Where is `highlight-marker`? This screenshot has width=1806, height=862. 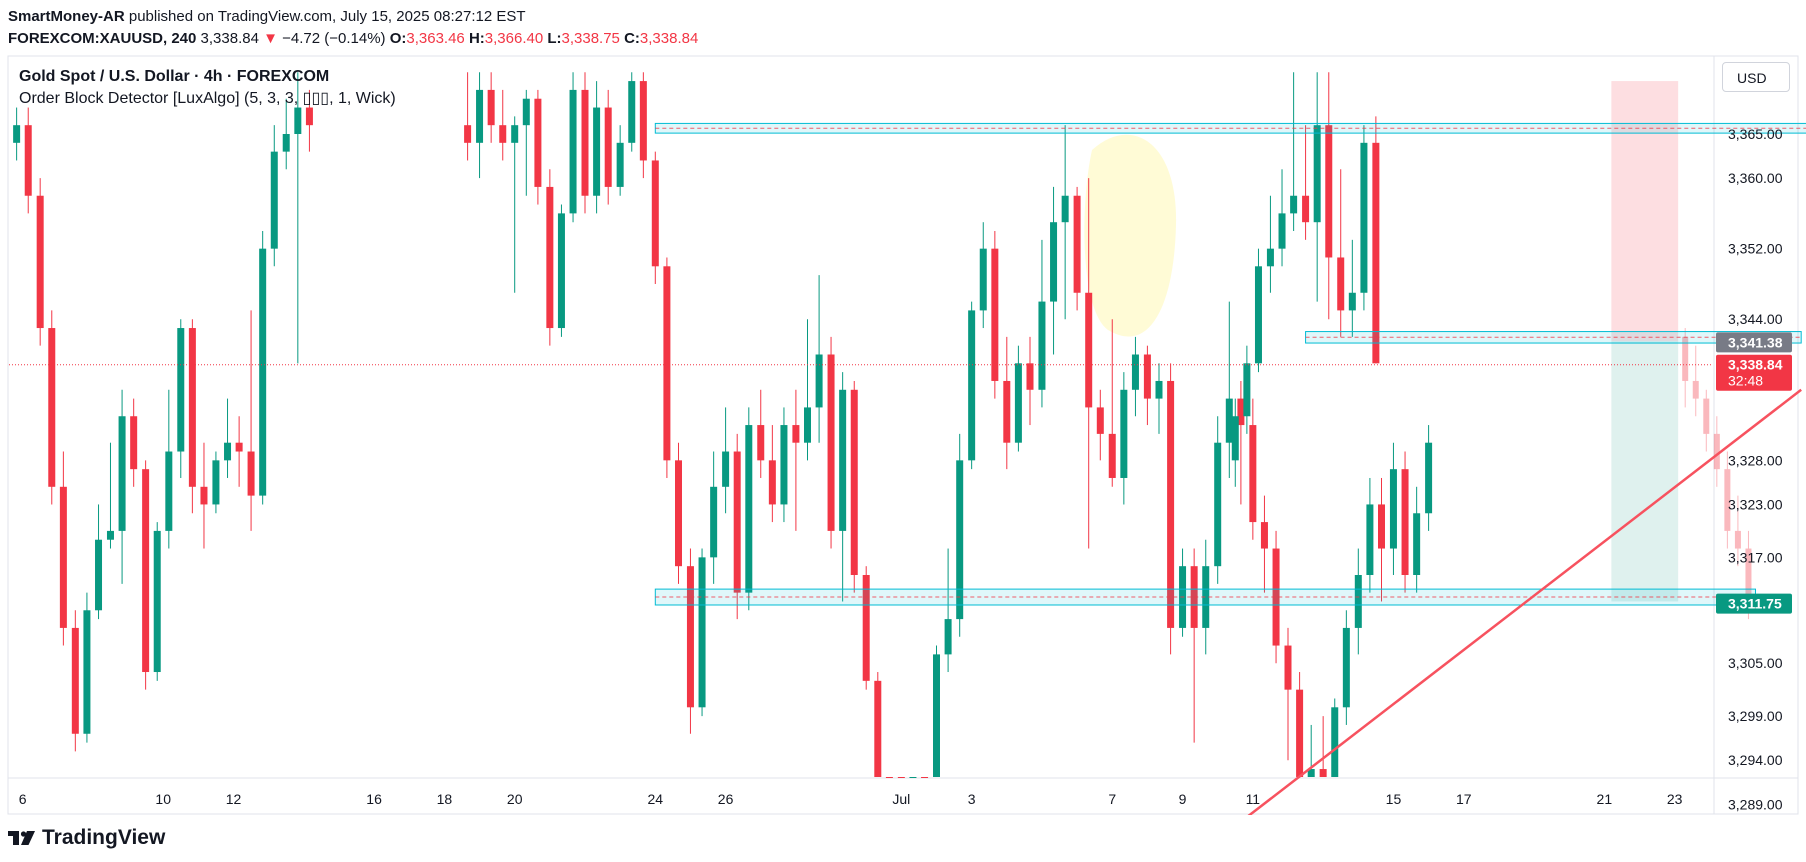
highlight-marker is located at coordinates (1130, 235).